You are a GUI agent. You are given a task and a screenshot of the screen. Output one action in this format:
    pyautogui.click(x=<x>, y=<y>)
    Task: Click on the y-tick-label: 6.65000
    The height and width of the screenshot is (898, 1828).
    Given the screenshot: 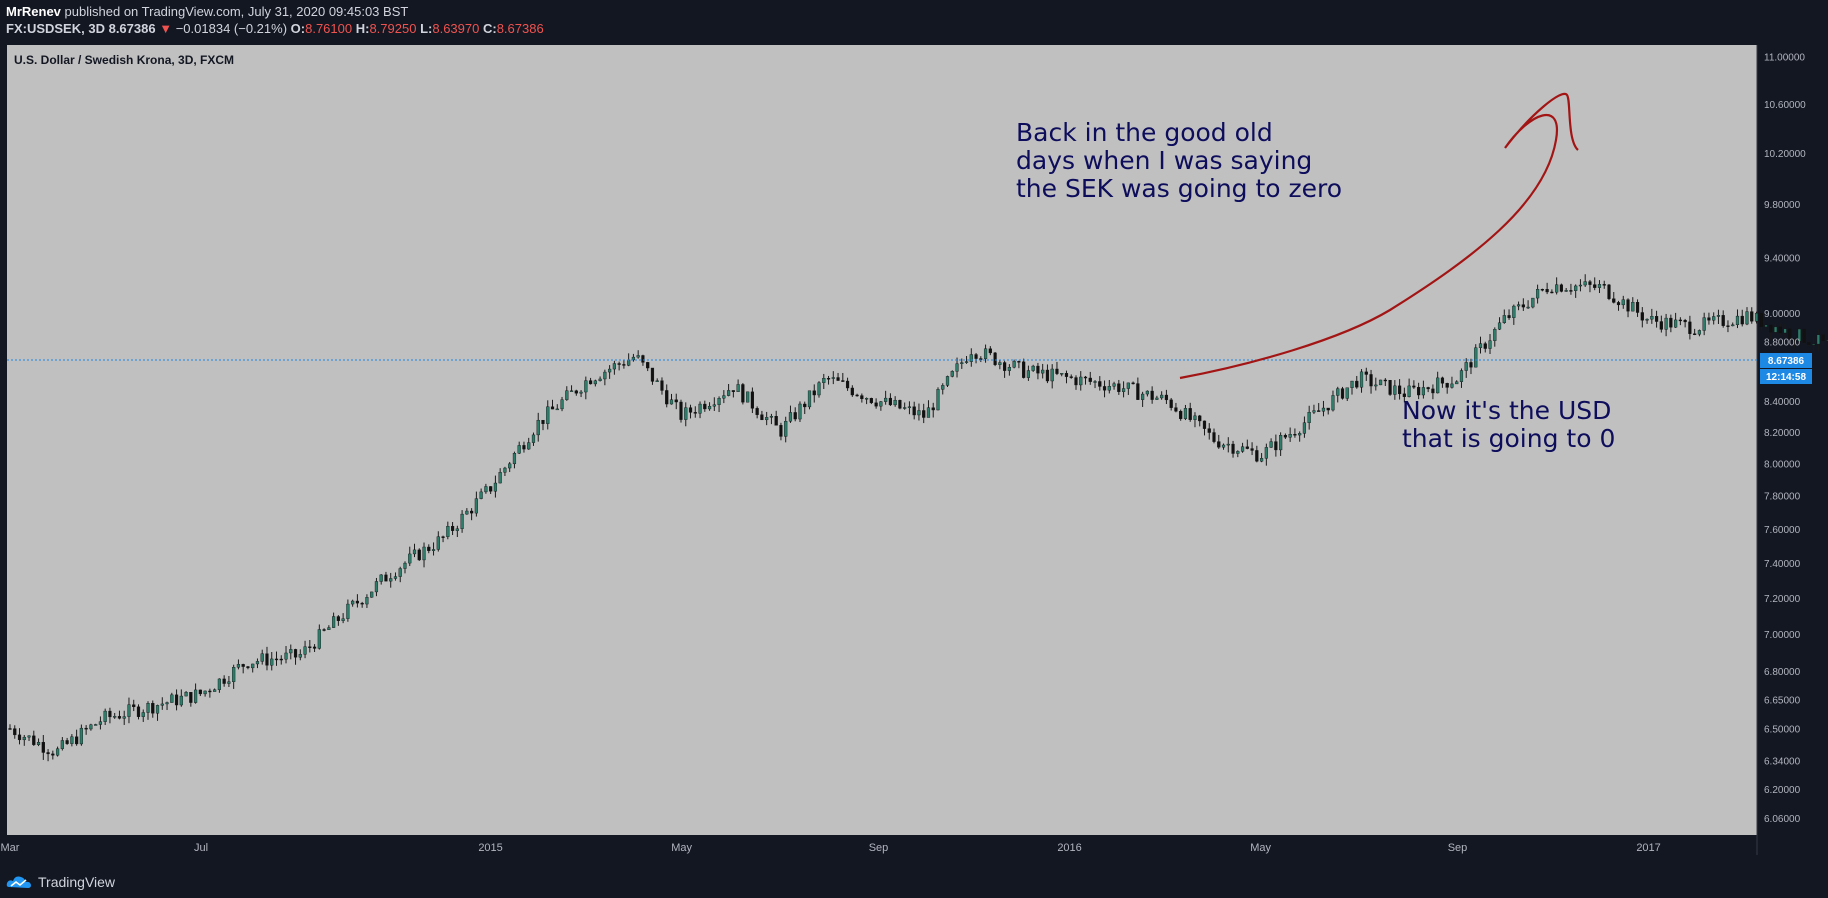 What is the action you would take?
    pyautogui.click(x=1782, y=700)
    